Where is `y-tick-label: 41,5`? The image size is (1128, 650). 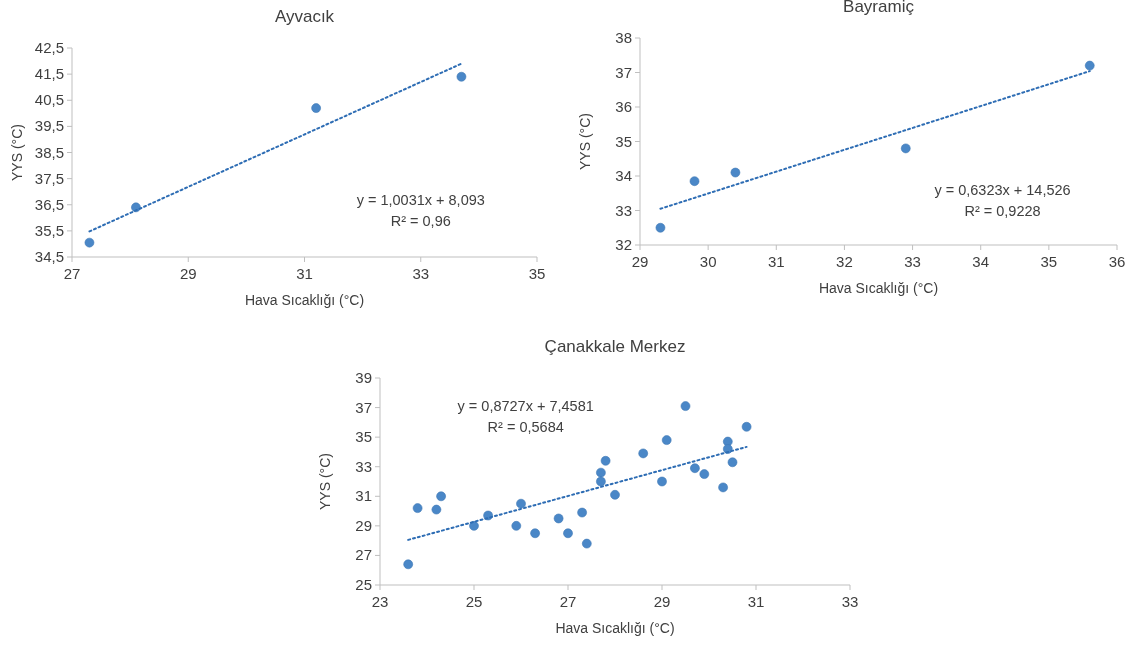
y-tick-label: 41,5 is located at coordinates (49, 74).